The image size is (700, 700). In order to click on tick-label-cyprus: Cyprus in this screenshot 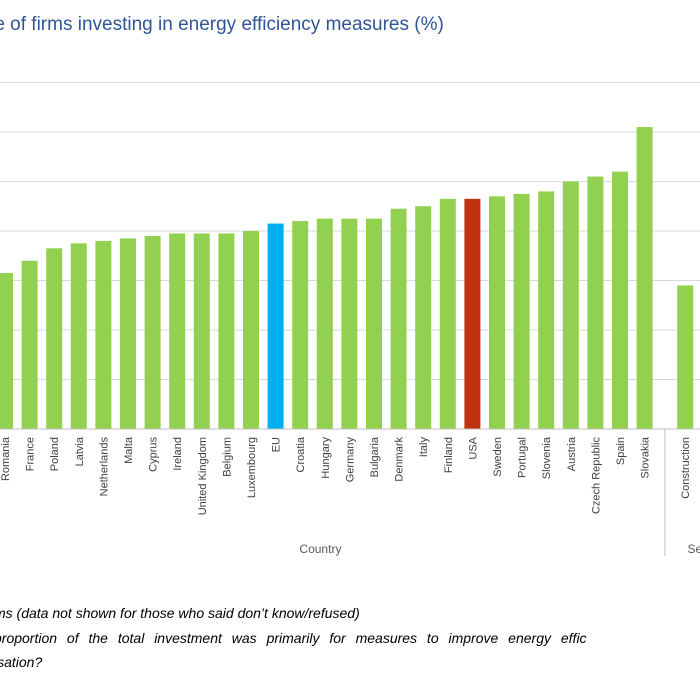, I will do `click(154, 454)`.